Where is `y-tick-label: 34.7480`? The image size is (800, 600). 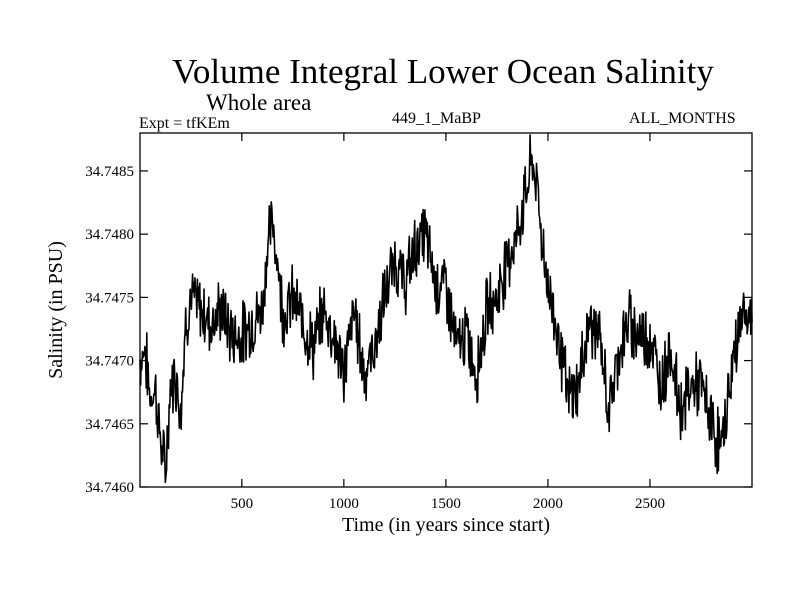
y-tick-label: 34.7480 is located at coordinates (109, 235).